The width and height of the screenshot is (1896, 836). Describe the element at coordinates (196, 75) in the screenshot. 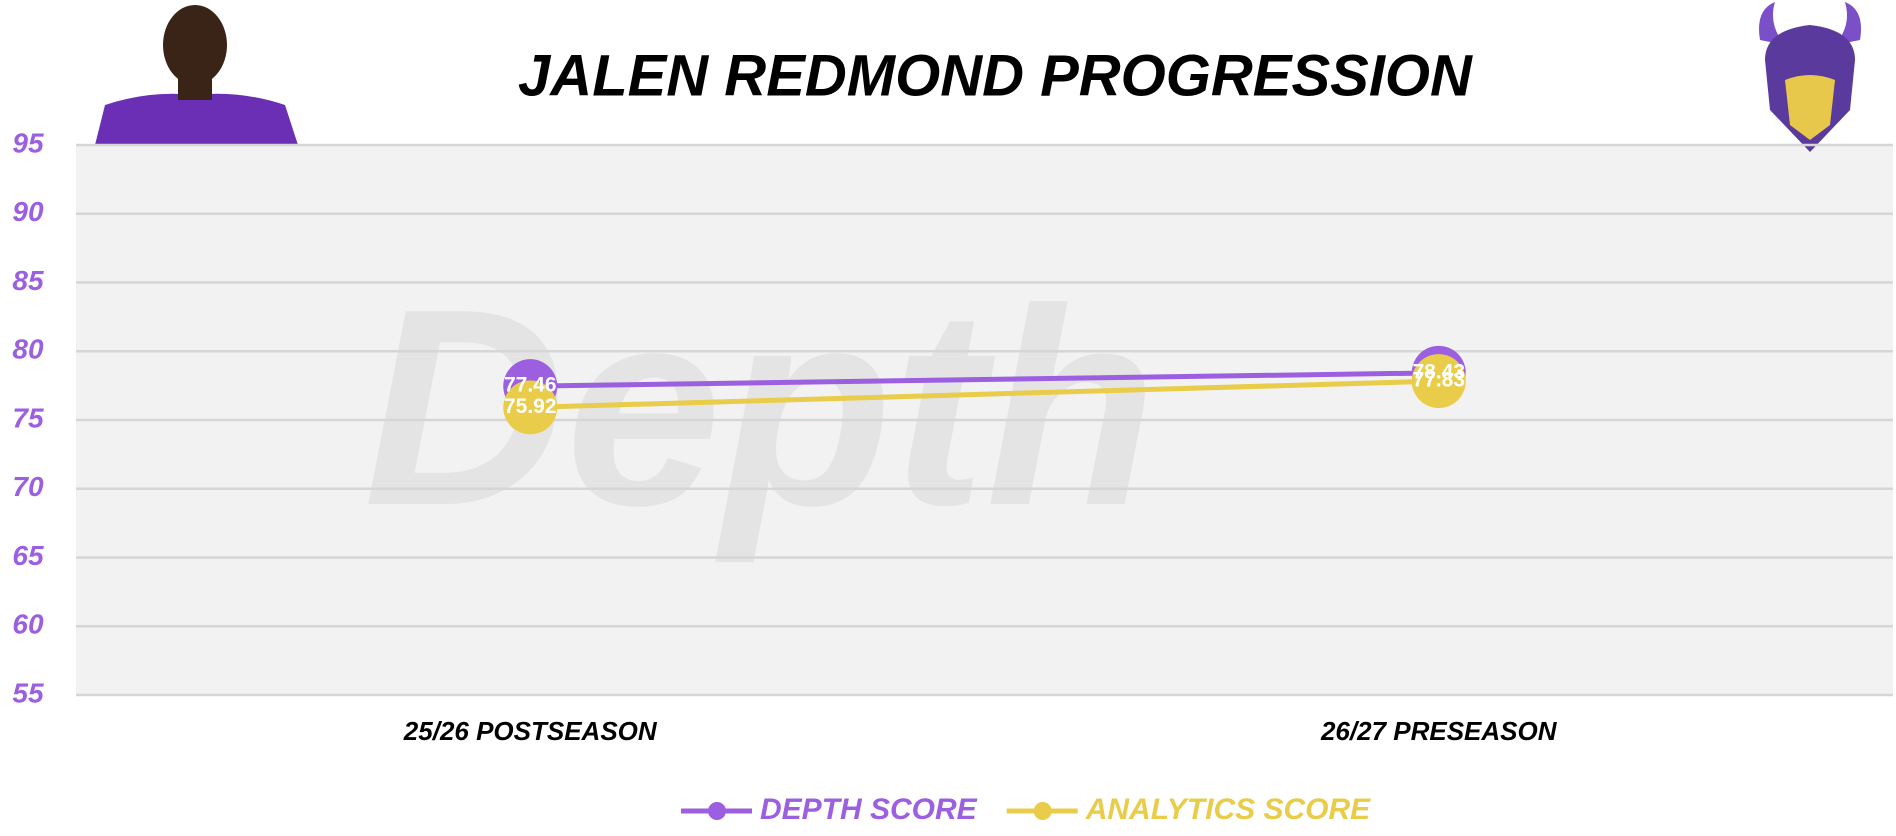

I see `player-photo` at that location.